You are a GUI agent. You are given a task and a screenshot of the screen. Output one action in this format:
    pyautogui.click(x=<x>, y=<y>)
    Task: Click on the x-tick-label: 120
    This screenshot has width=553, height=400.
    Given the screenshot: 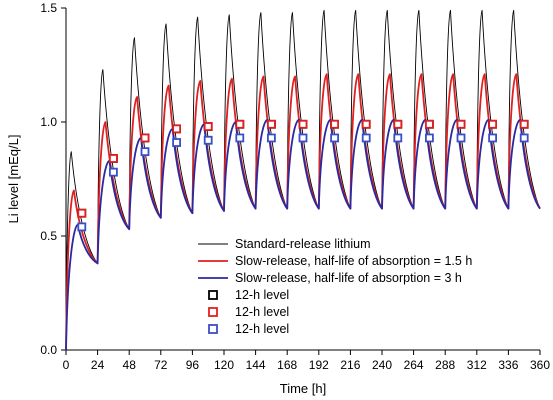 What is the action you would take?
    pyautogui.click(x=224, y=365)
    